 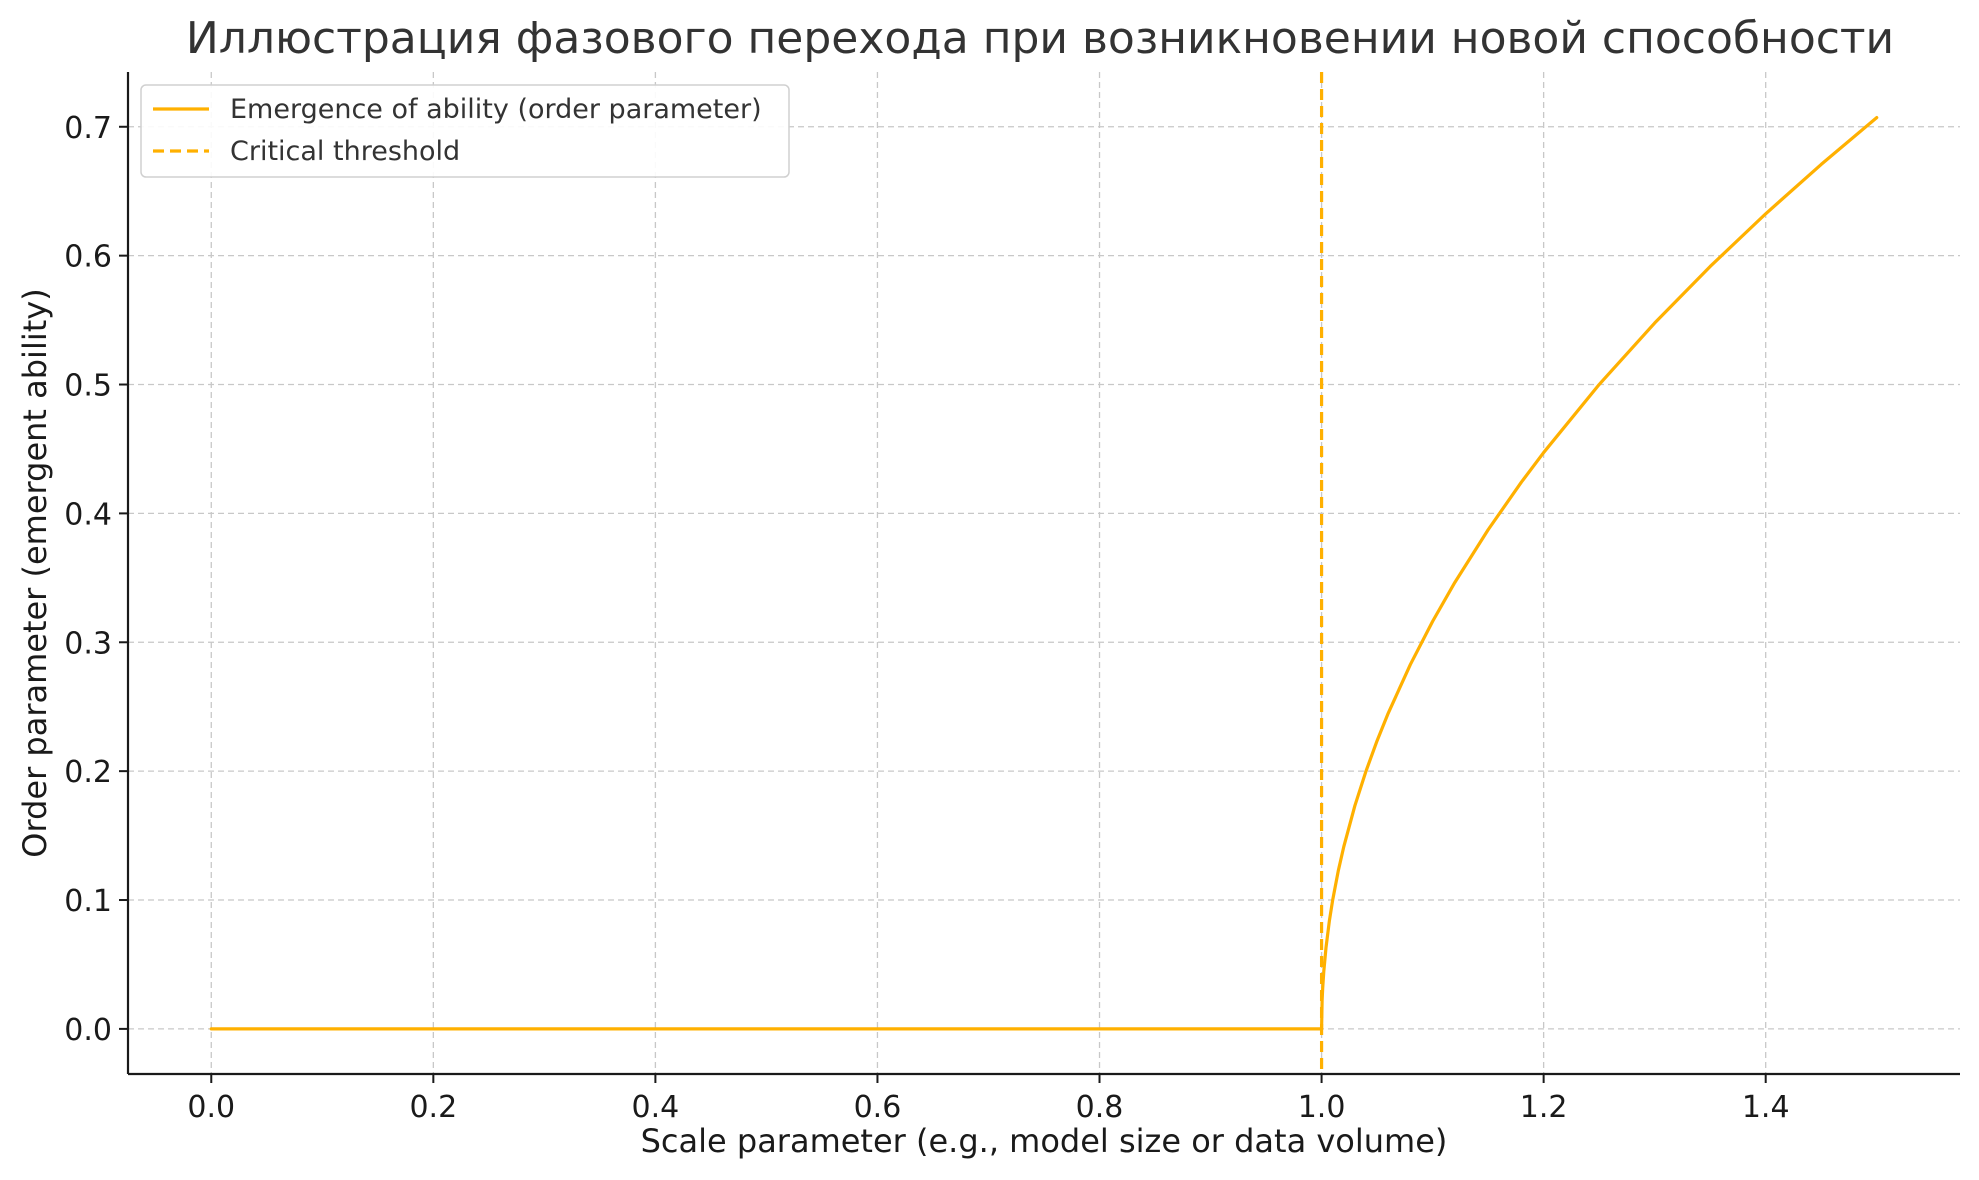 What do you see at coordinates (88, 643) in the screenshot?
I see `y-tick-label: 0.3` at bounding box center [88, 643].